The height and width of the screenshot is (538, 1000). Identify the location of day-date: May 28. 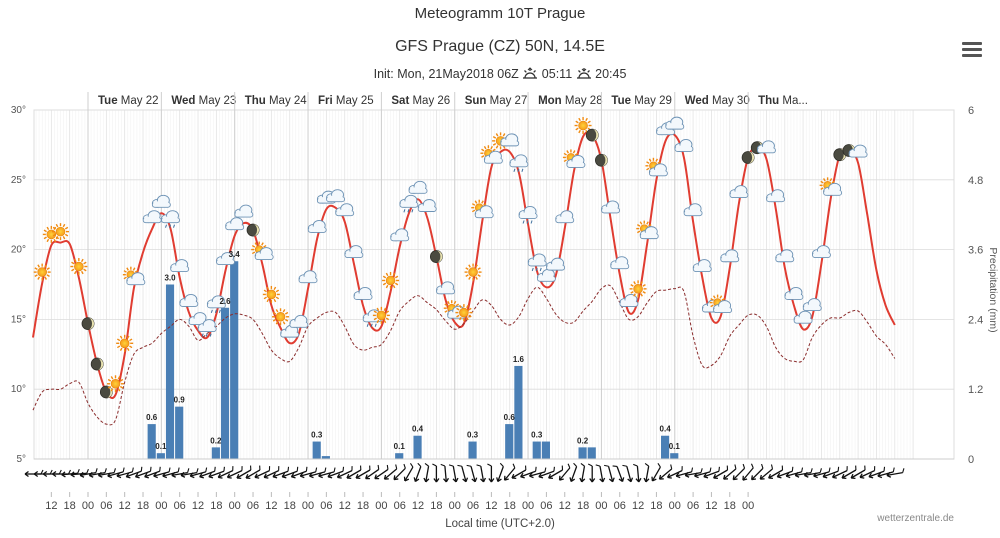
(584, 101).